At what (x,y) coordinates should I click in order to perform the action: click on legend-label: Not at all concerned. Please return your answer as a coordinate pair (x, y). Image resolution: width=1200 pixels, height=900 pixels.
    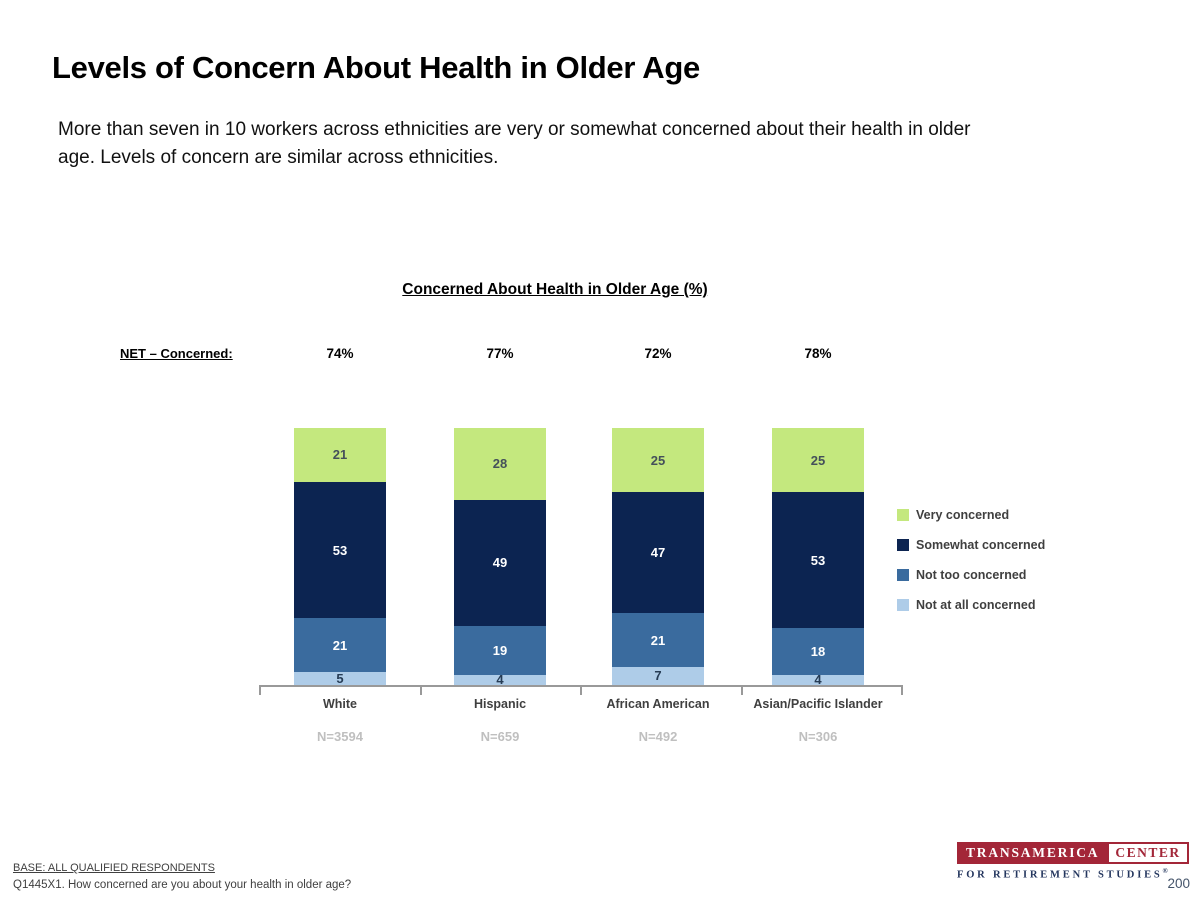
    Looking at the image, I should click on (976, 605).